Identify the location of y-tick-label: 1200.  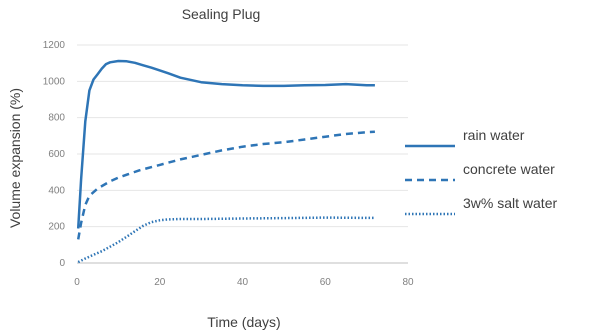
(54, 45).